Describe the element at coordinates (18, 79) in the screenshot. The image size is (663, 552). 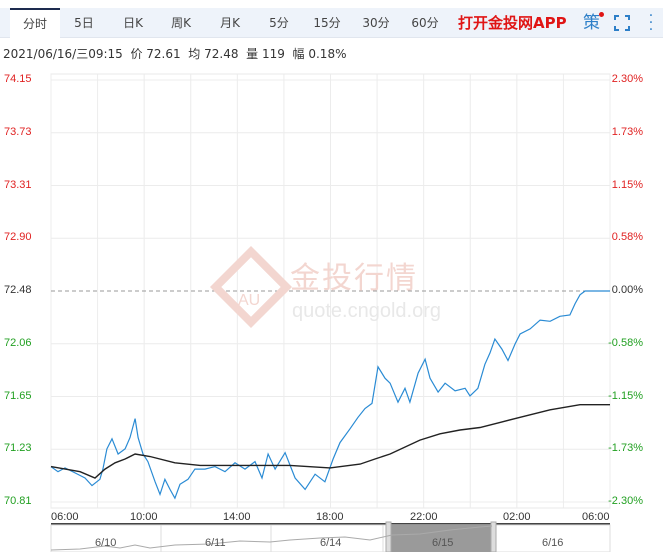
I see `y-tick-left: 74.15` at that location.